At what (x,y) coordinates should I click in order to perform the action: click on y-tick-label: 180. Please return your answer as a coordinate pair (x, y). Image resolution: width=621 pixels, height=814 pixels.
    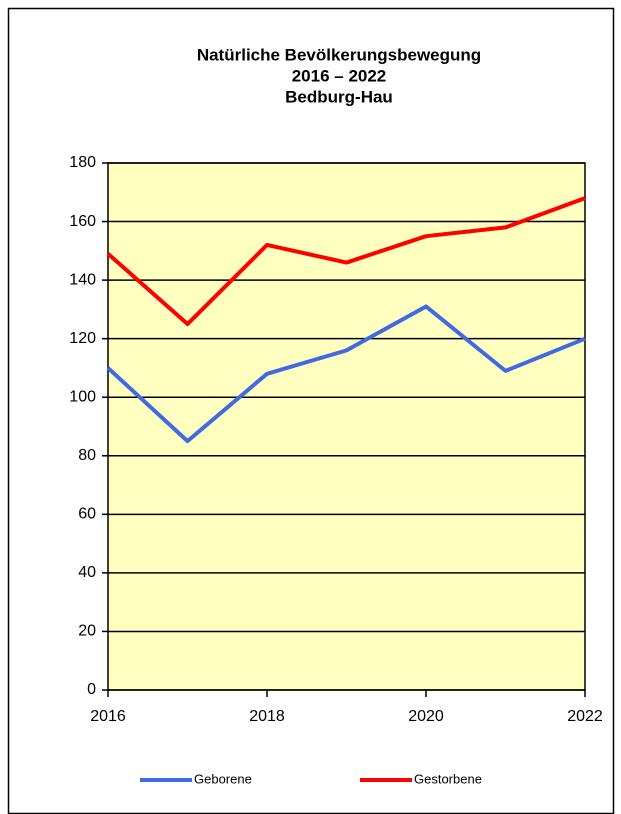
    Looking at the image, I should click on (82, 162).